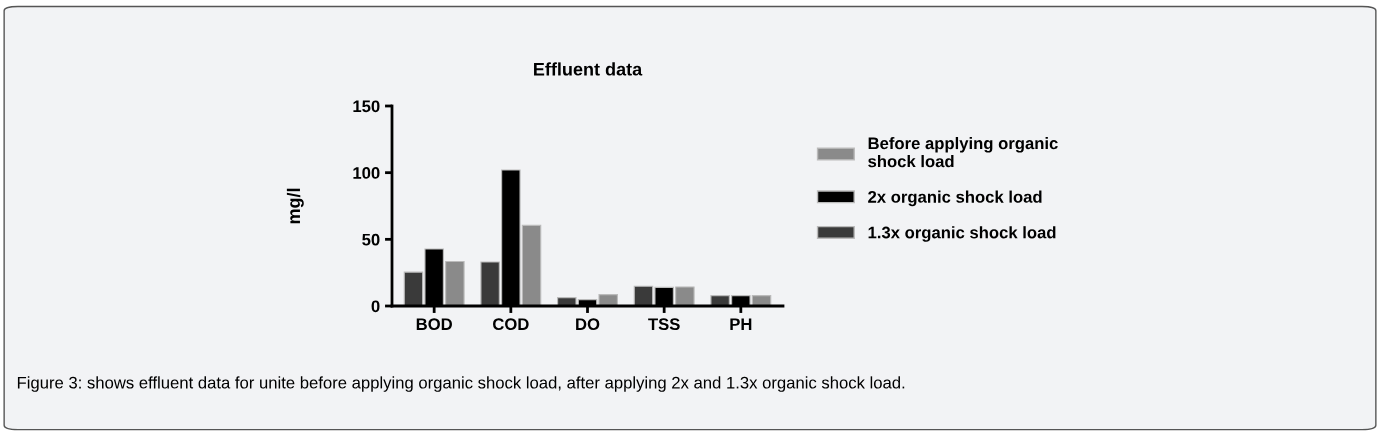 The image size is (1380, 434). Describe the element at coordinates (371, 239) in the screenshot. I see `y-tick-label: 50` at that location.